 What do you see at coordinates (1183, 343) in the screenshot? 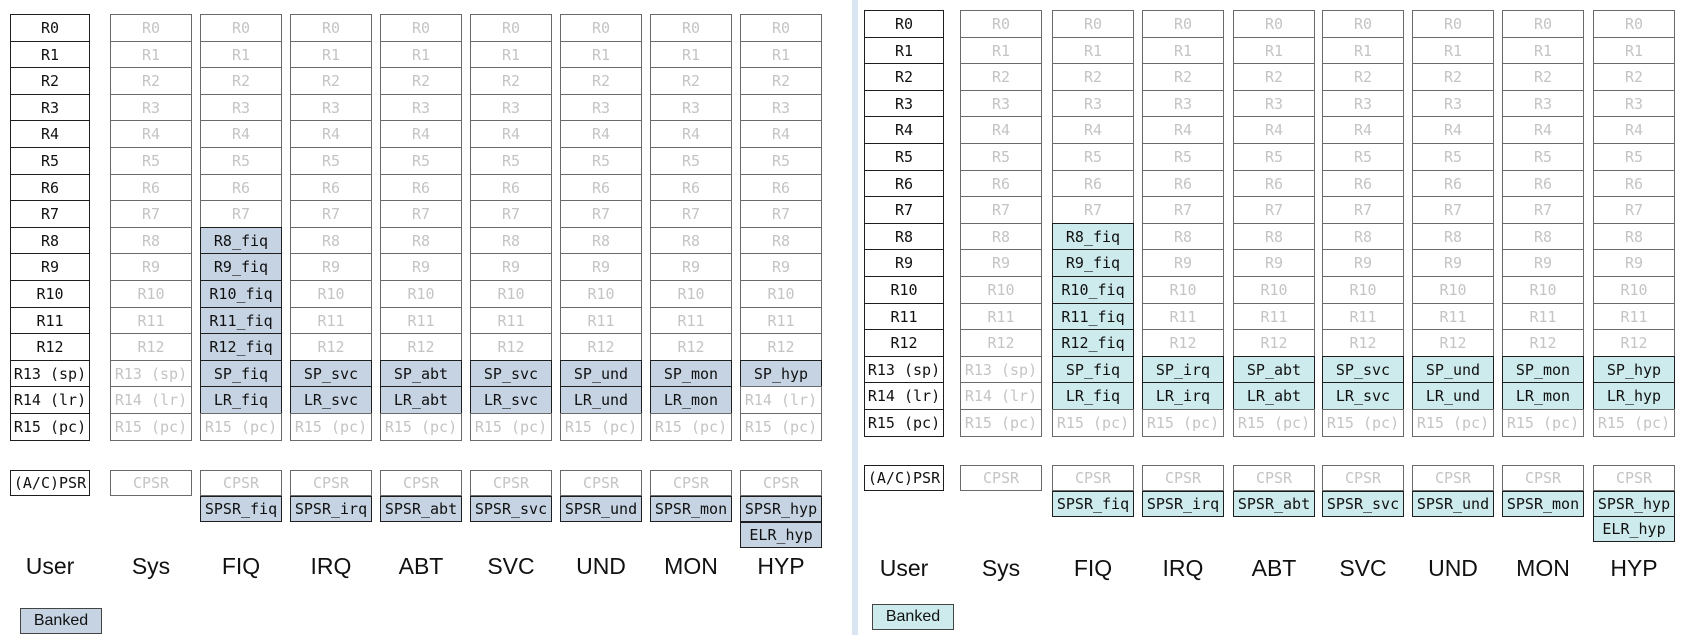
I see `register-cell-irq-12: R12` at bounding box center [1183, 343].